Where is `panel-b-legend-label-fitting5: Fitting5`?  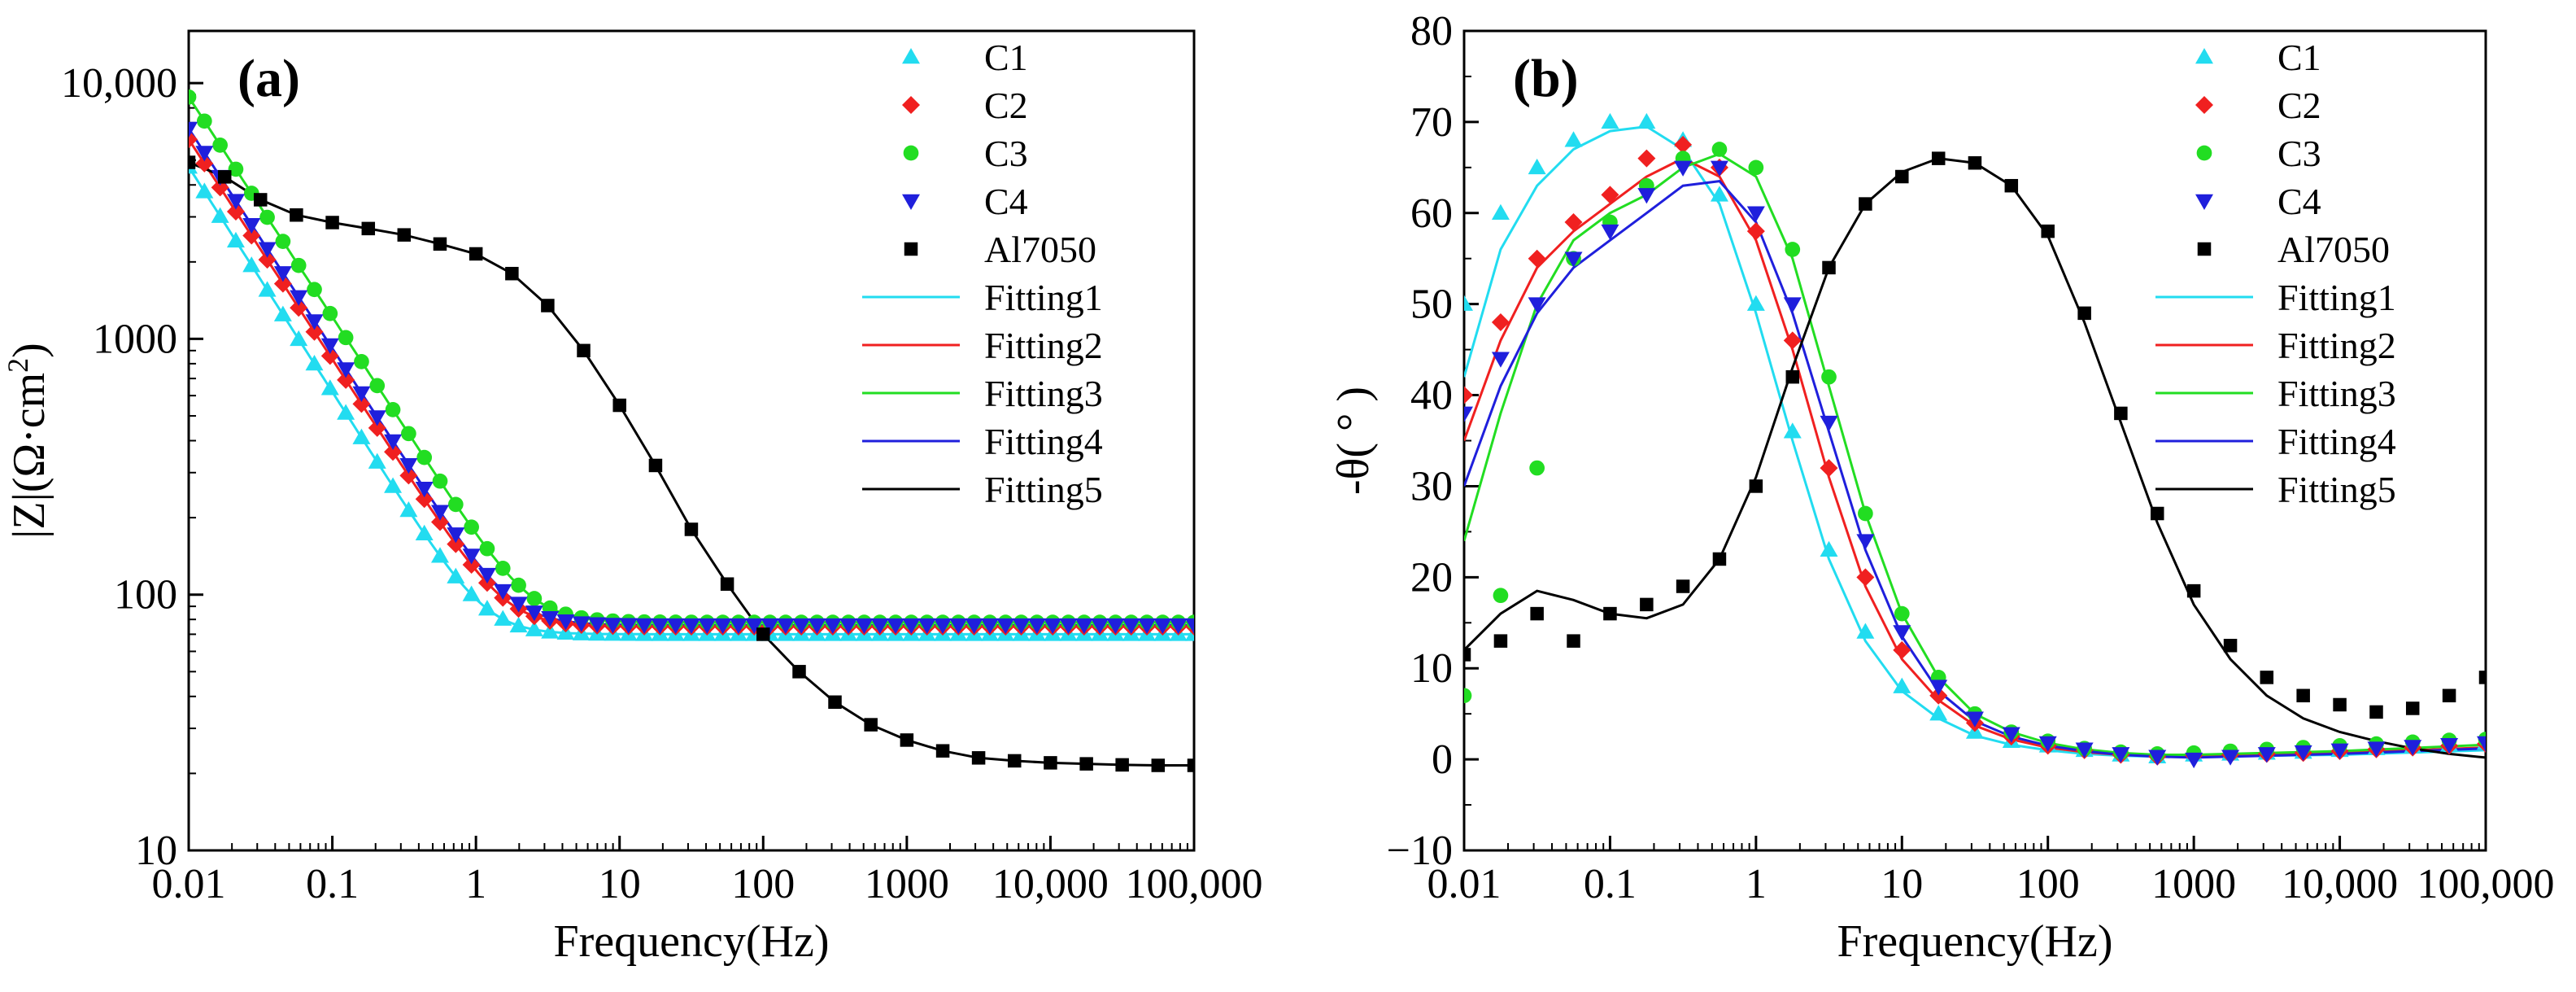
panel-b-legend-label-fitting5: Fitting5 is located at coordinates (2336, 489).